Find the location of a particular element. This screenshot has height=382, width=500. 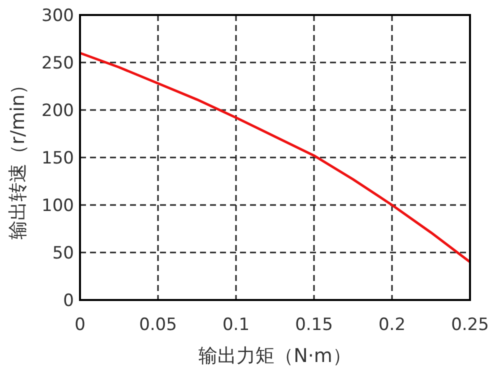

x-tick-label: 0.15 is located at coordinates (314, 325).